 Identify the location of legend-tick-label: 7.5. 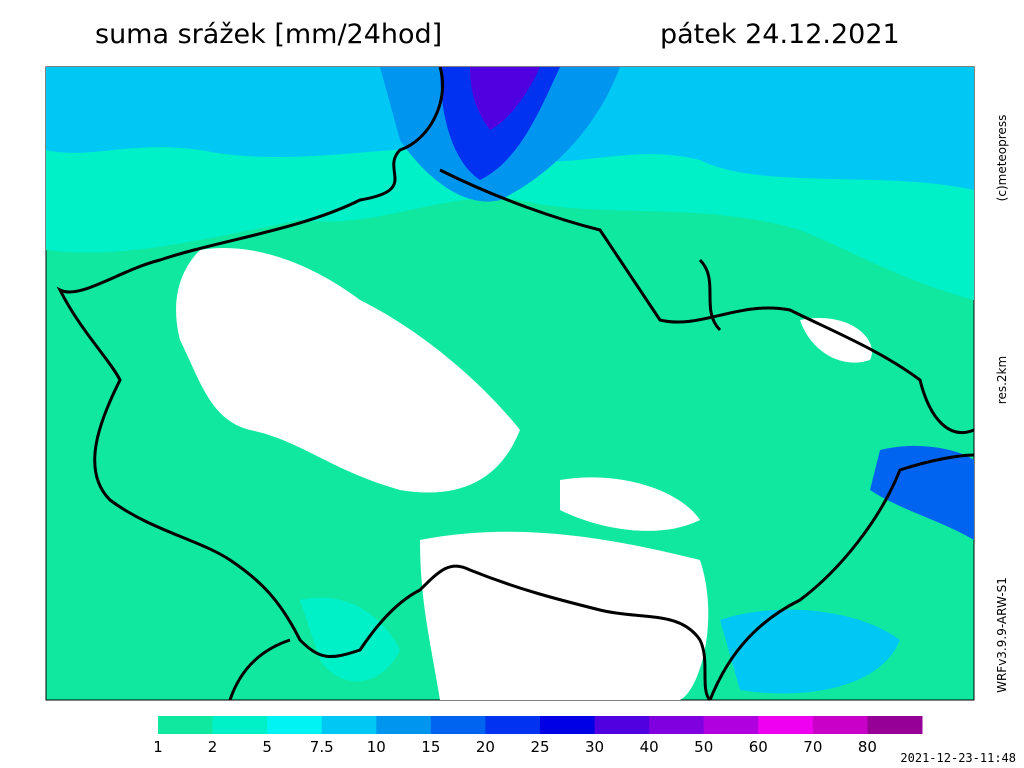
(322, 747).